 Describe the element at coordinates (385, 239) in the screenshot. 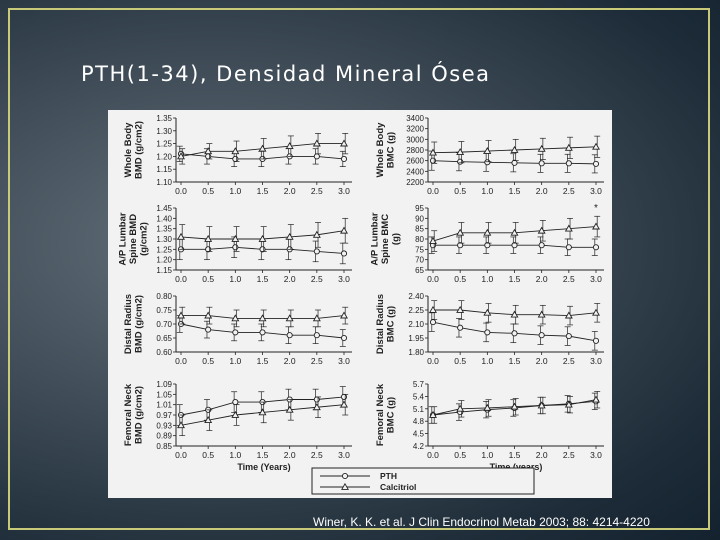

I see `y-axis-label: Spine BMC` at that location.